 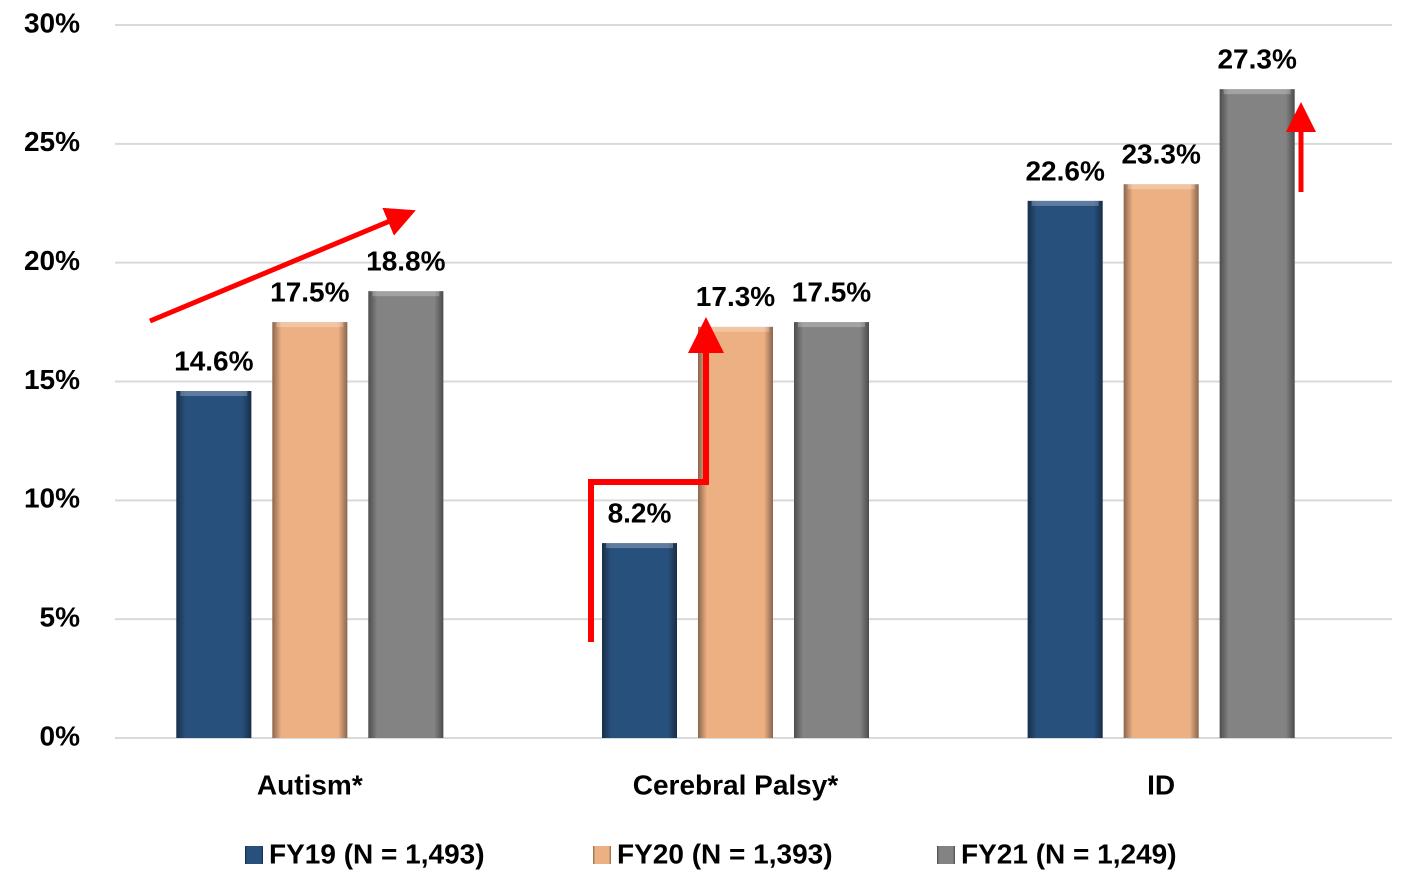 I want to click on data-label: 8.2%, so click(x=640, y=513).